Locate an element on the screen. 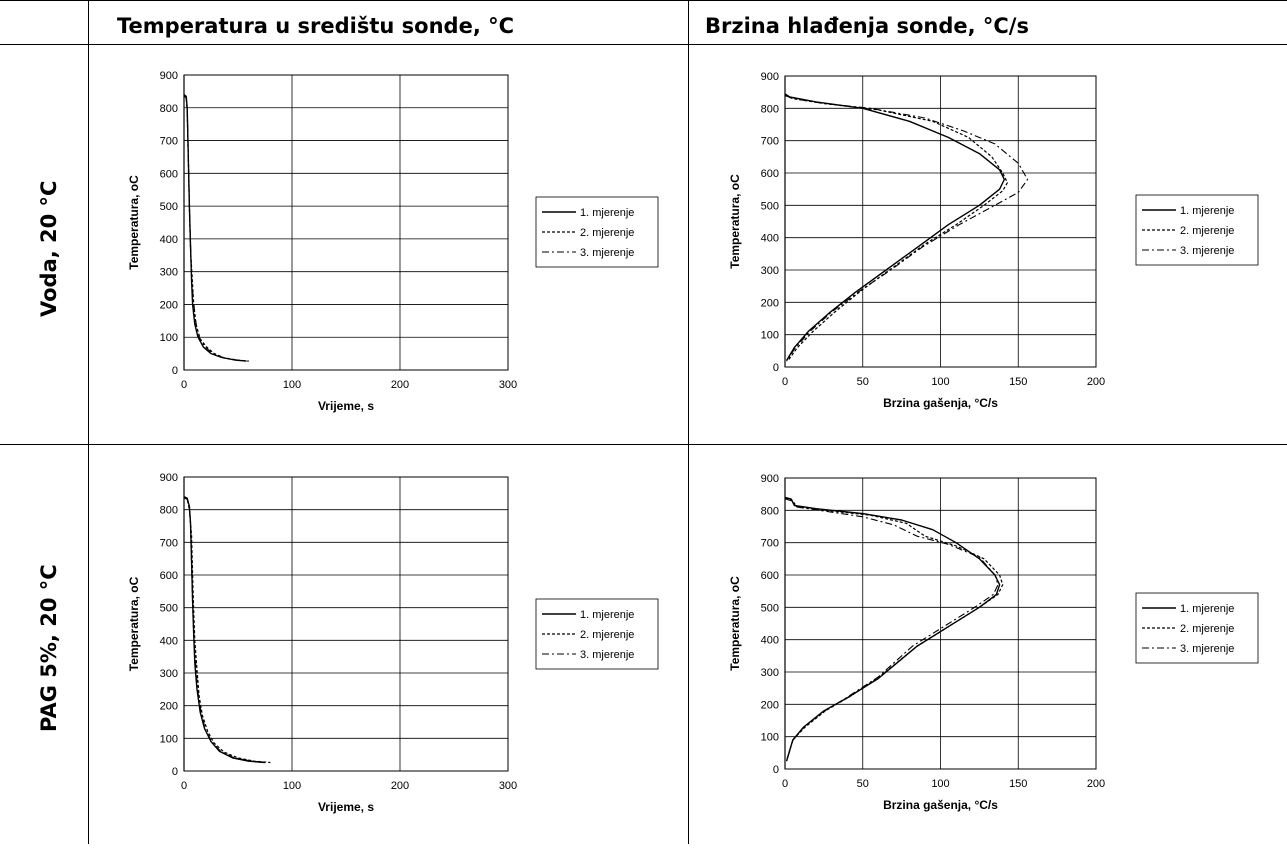 This screenshot has width=1287, height=849. y-tick-label: 500 is located at coordinates (169, 207).